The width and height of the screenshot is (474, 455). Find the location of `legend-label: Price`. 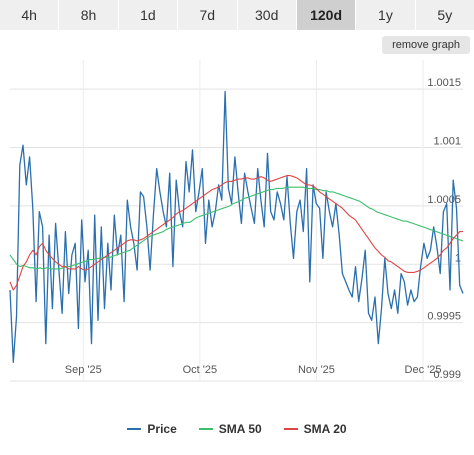

legend-label: Price is located at coordinates (162, 429).